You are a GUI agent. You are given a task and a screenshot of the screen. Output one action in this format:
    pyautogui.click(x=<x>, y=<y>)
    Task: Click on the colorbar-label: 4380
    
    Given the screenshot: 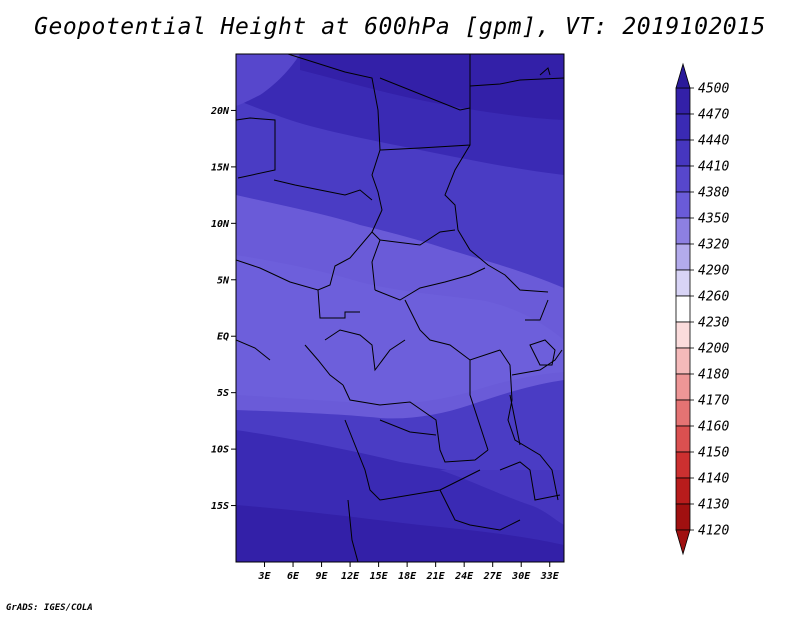 What is the action you would take?
    pyautogui.click(x=713, y=193)
    